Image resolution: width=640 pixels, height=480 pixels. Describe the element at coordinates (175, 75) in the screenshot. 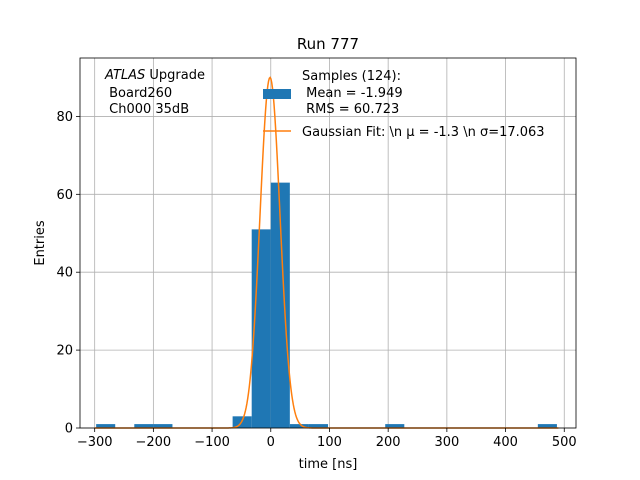

I see `annotation-upgrade: Upgrade` at that location.